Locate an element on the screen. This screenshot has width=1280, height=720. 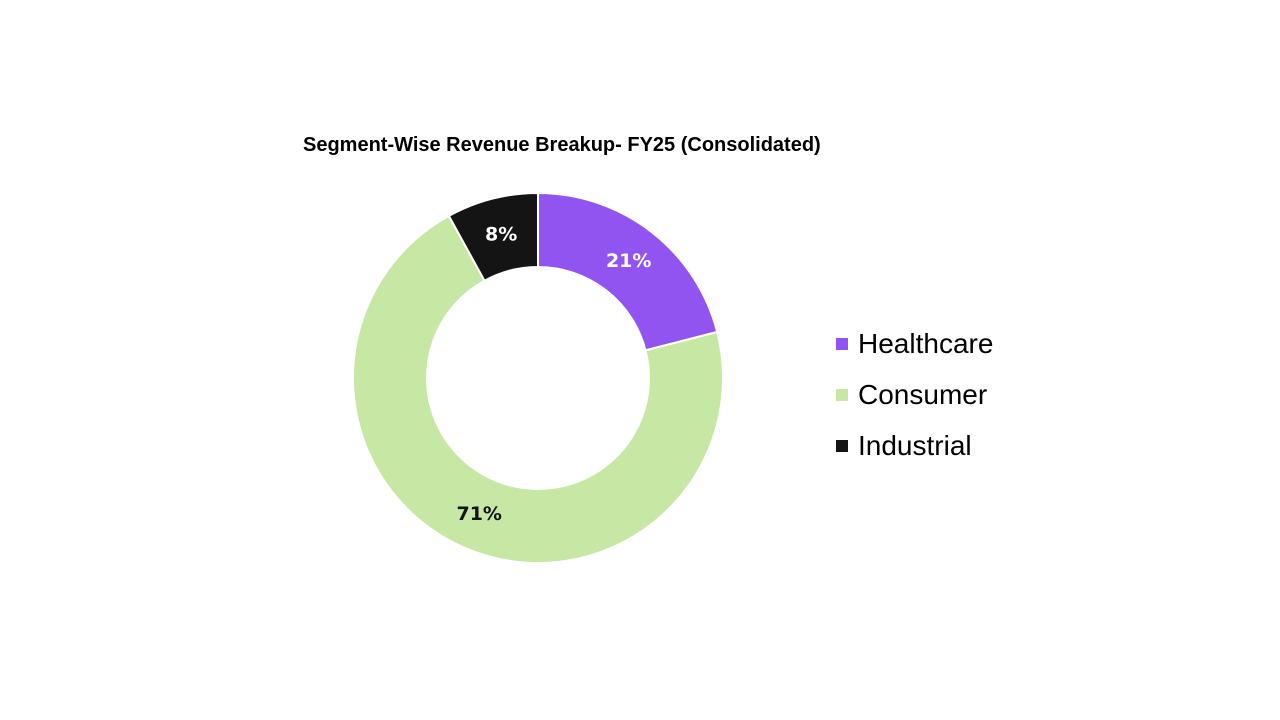
slice-consumer is located at coordinates (538, 389).